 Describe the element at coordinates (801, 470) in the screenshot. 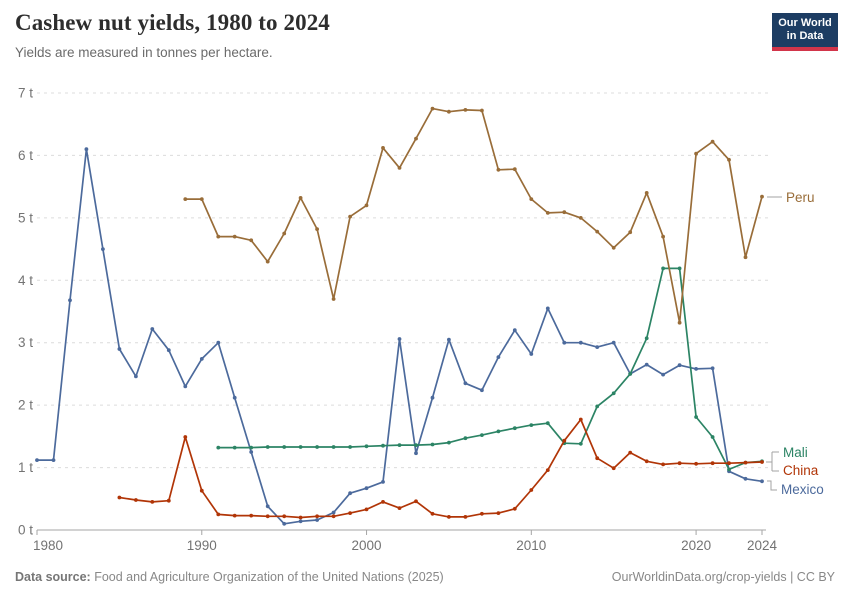

I see `entity-label-china: China` at that location.